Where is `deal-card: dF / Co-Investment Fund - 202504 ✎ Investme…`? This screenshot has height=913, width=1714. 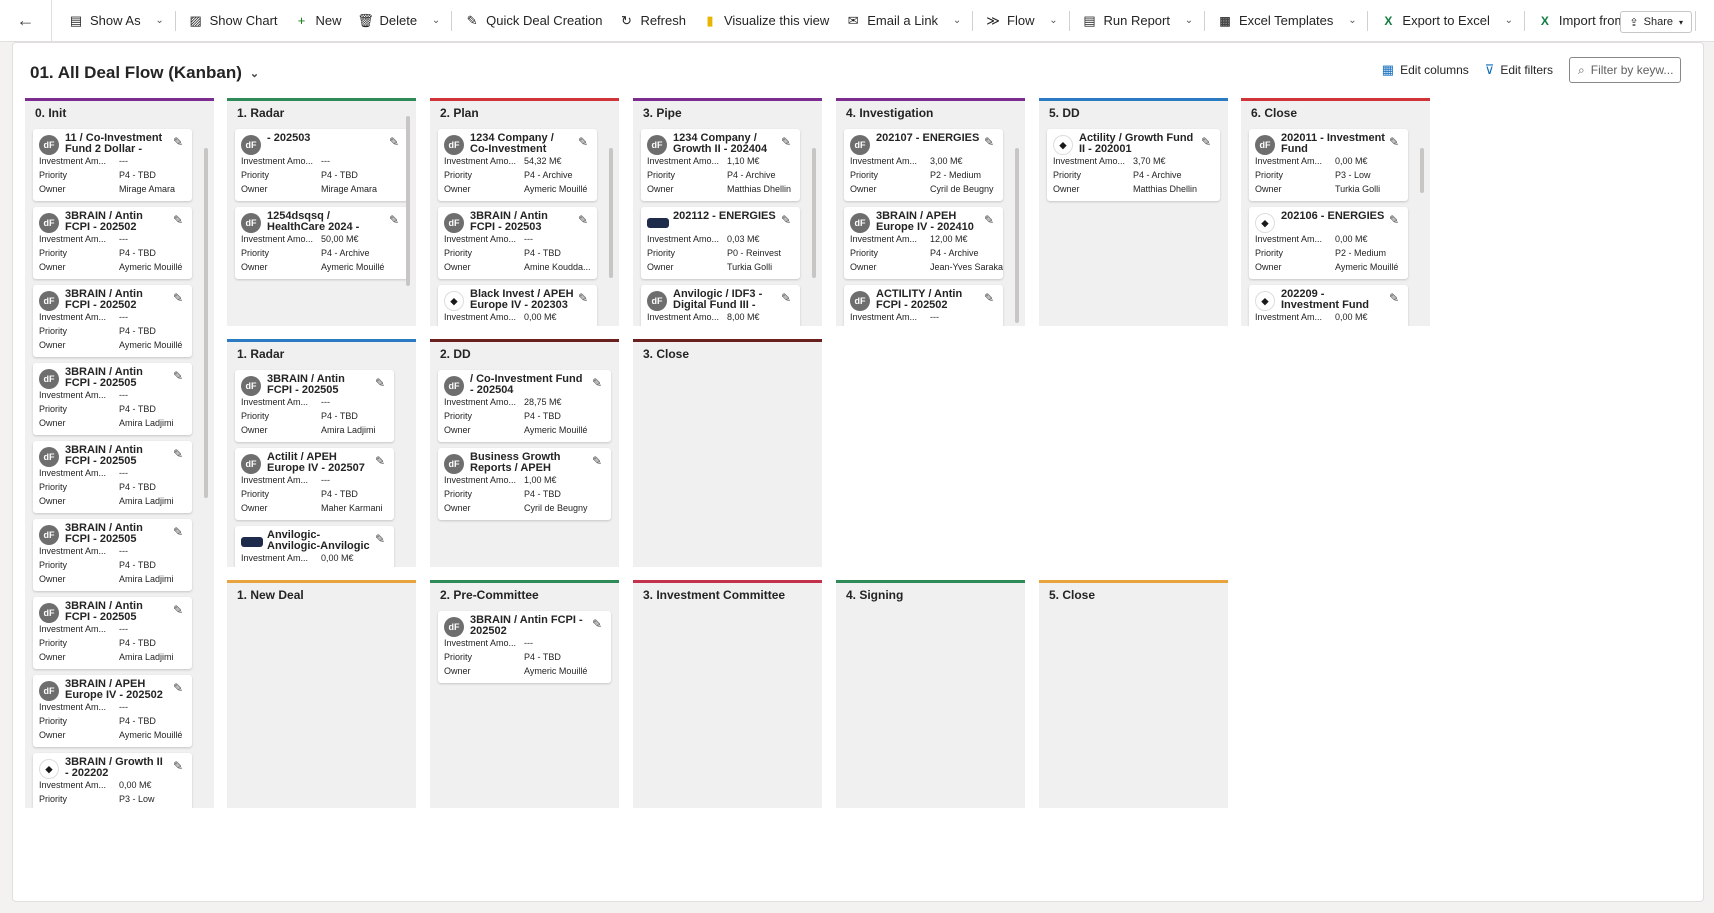
deal-card: dF / Co-Investment Fund - 202504 ✎ Investme… is located at coordinates (524, 406).